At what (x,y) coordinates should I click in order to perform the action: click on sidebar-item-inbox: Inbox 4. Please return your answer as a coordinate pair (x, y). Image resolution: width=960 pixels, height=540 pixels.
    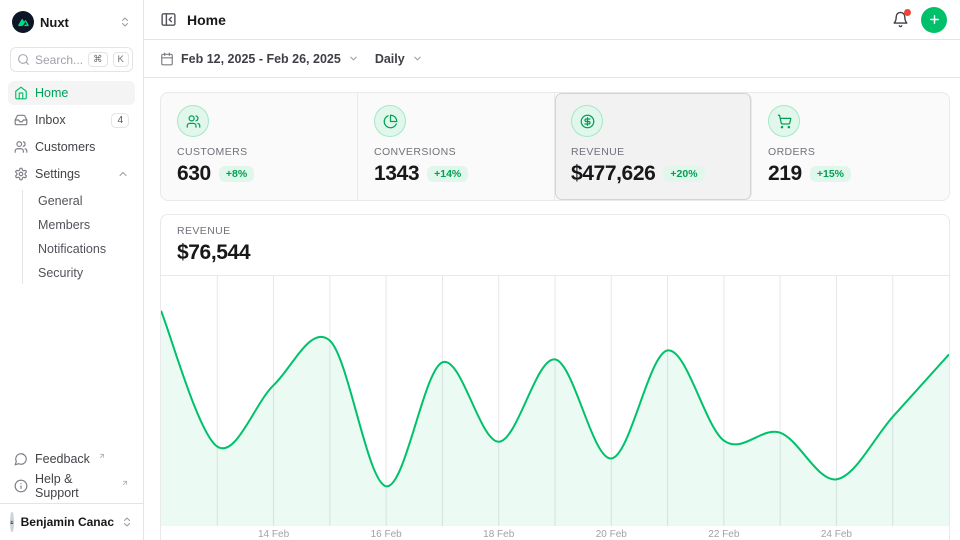
    Looking at the image, I should click on (71, 120).